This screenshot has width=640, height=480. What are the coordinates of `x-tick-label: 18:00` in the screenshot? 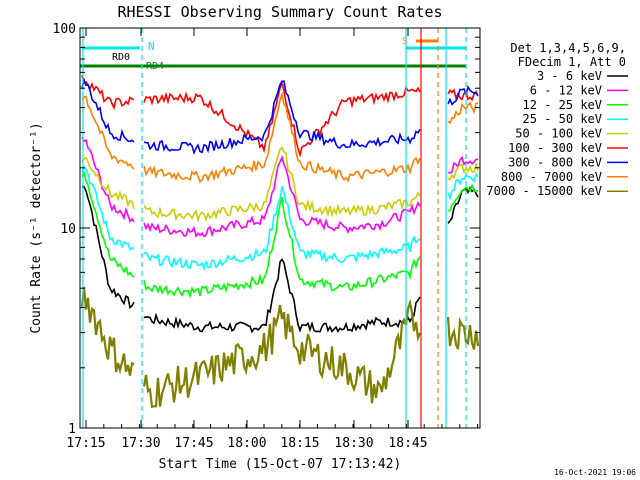 It's located at (246, 443).